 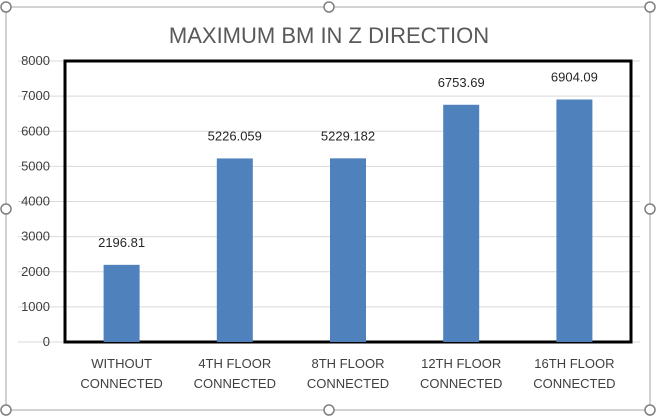 What do you see at coordinates (6, 209) in the screenshot?
I see `resize-handle-middle-left` at bounding box center [6, 209].